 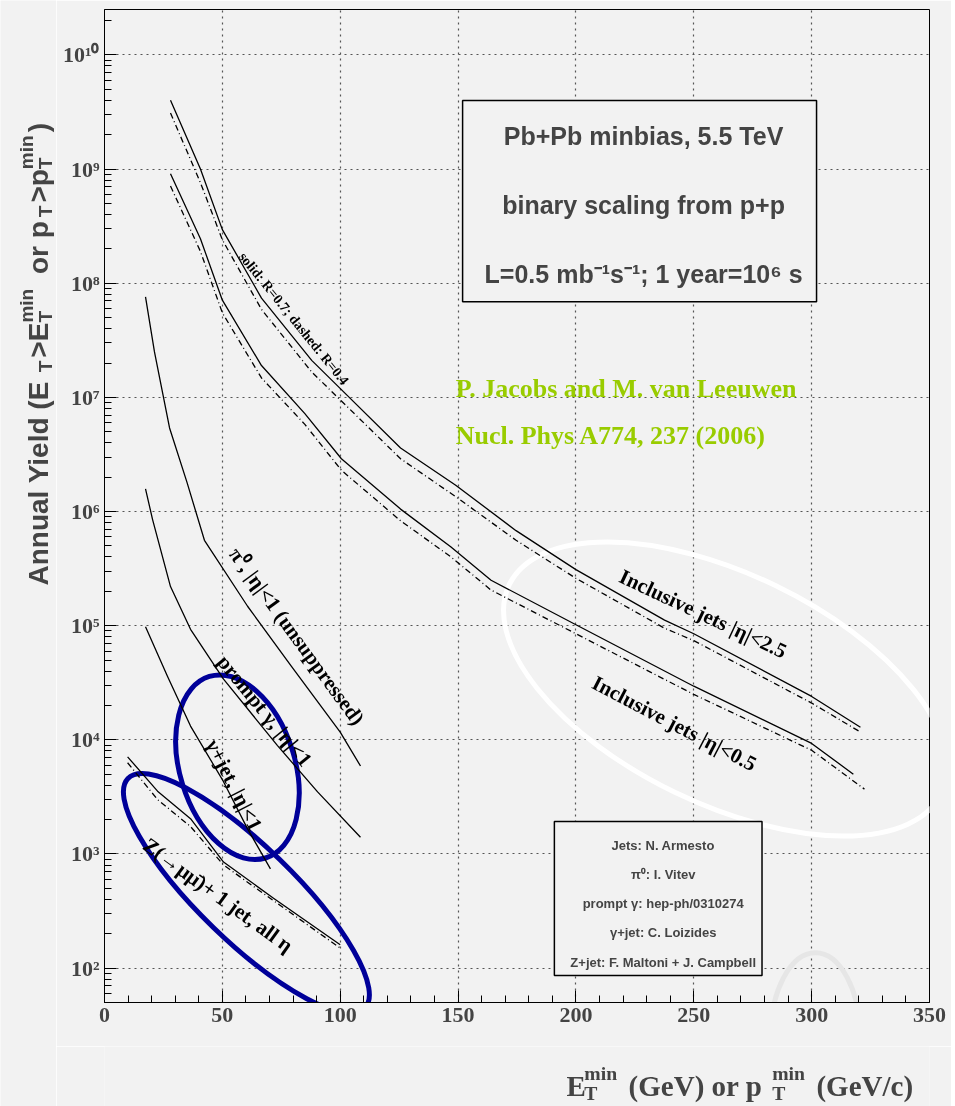 What do you see at coordinates (222, 1014) in the screenshot?
I see `x-tick-label: 50` at bounding box center [222, 1014].